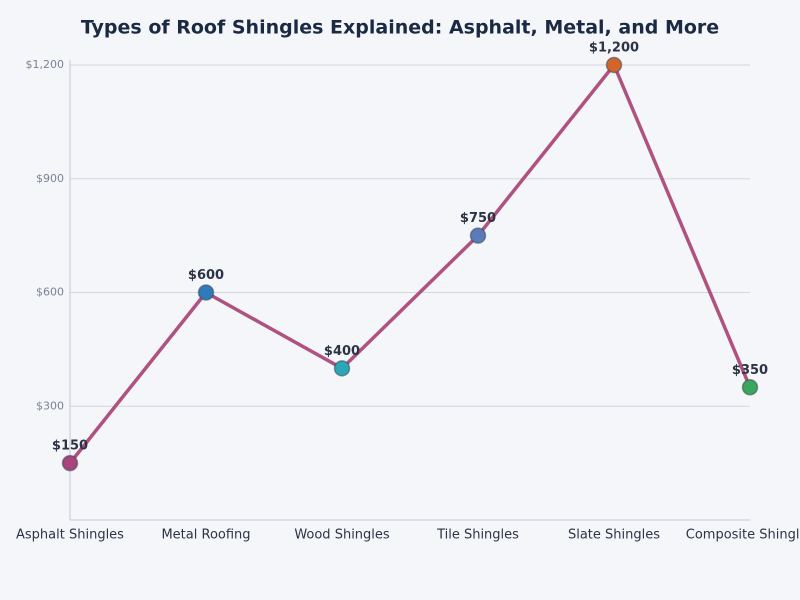  I want to click on data-label: $150, so click(70, 446).